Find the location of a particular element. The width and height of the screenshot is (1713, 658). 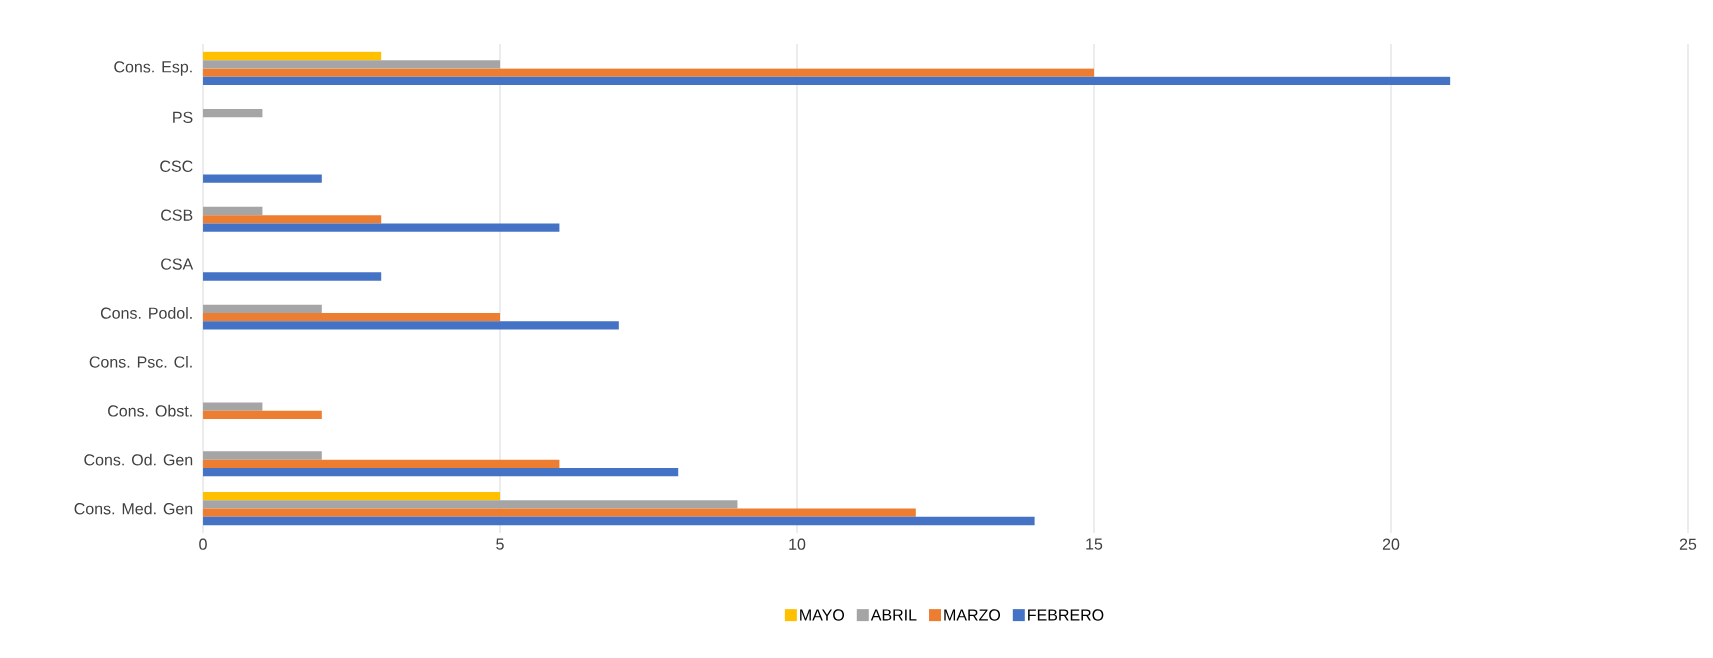

y-tick-label: CSA is located at coordinates (177, 264).